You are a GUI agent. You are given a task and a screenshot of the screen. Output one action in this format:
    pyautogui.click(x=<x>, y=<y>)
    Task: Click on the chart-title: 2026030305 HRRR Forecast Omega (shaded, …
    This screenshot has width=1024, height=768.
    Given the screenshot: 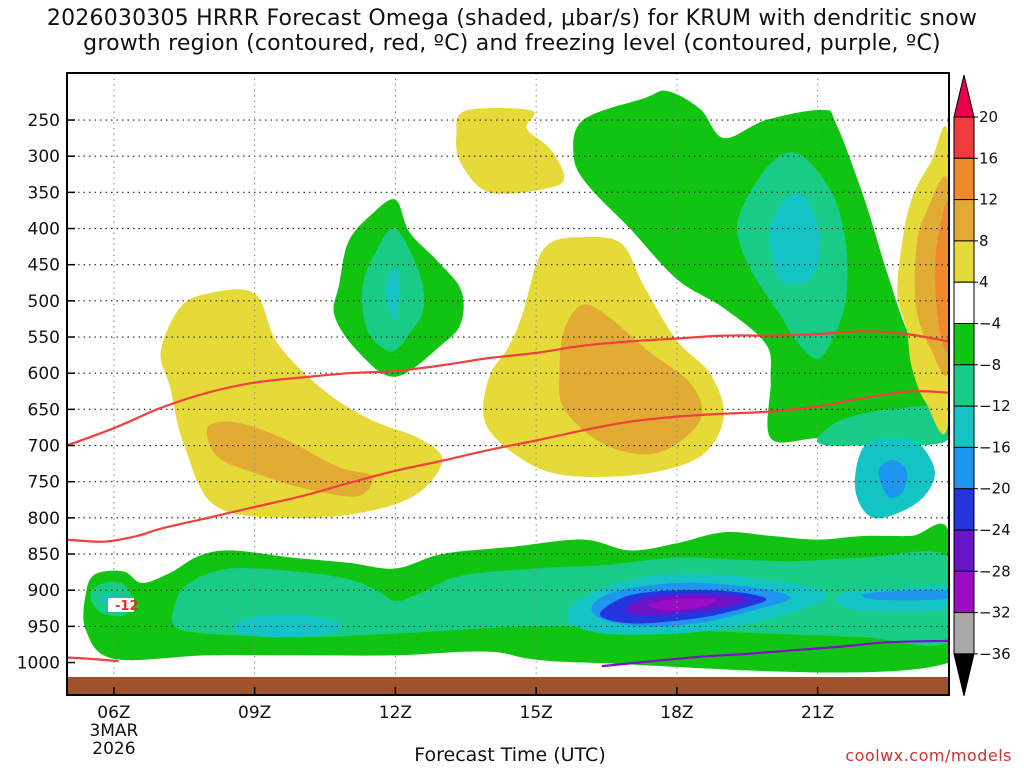 What is the action you would take?
    pyautogui.click(x=512, y=31)
    